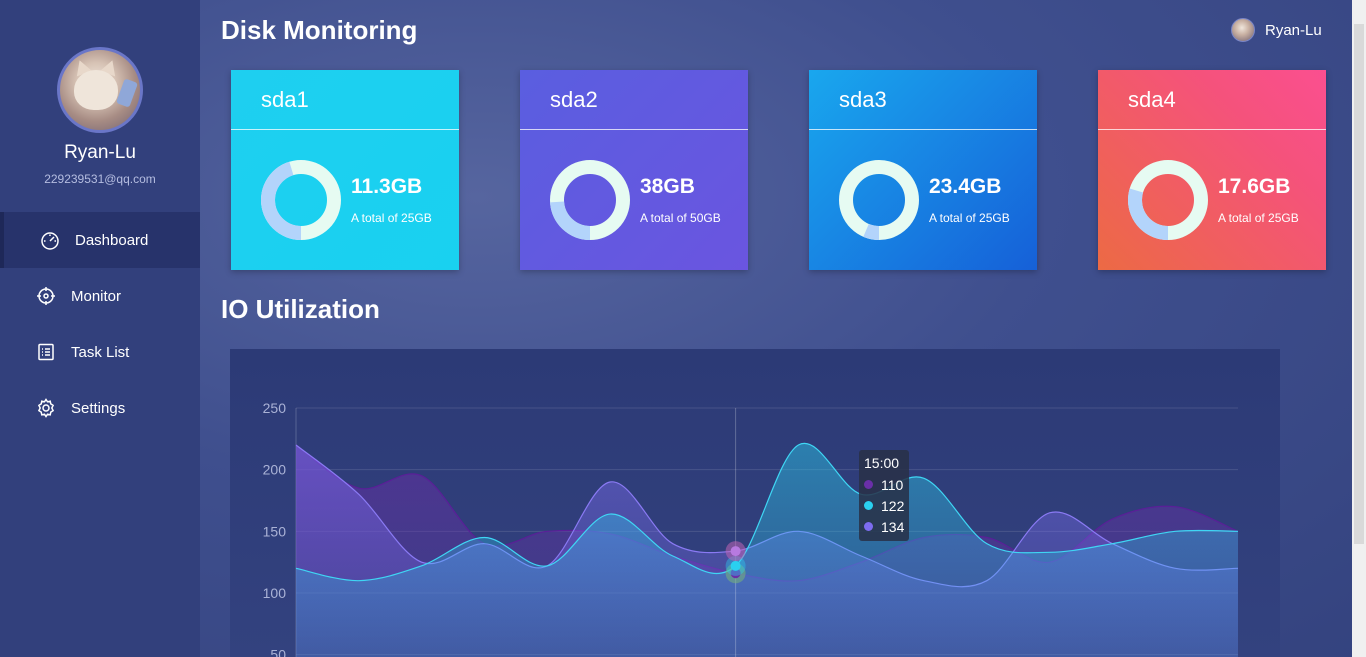  What do you see at coordinates (893, 505) in the screenshot?
I see `tooltip-value: 122` at bounding box center [893, 505].